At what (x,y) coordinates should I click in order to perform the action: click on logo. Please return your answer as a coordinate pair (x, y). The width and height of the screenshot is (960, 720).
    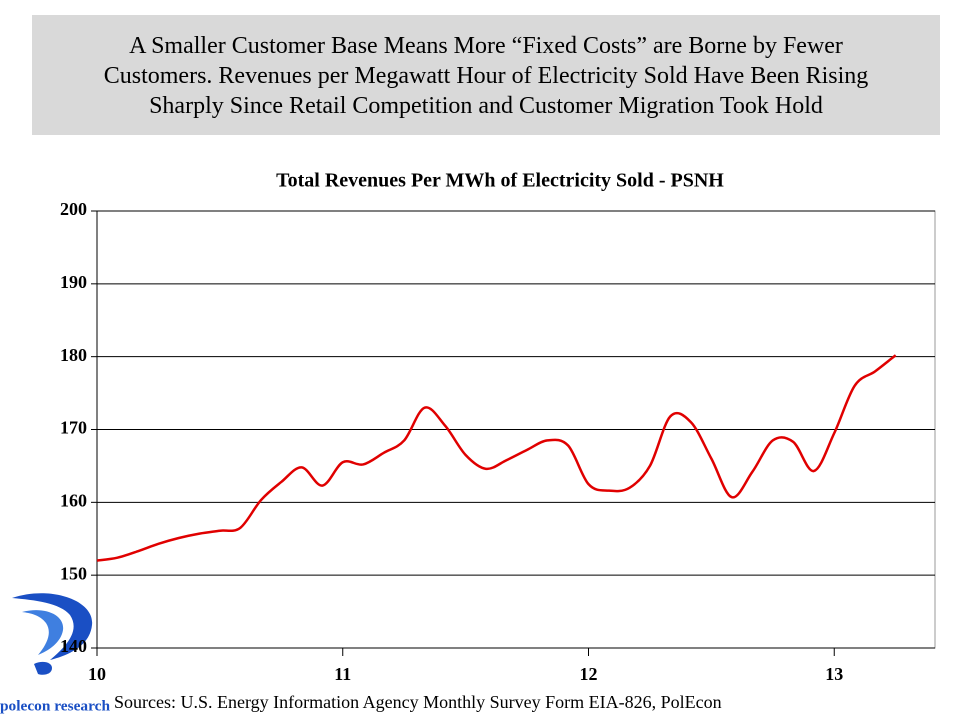
    Looking at the image, I should click on (52, 634).